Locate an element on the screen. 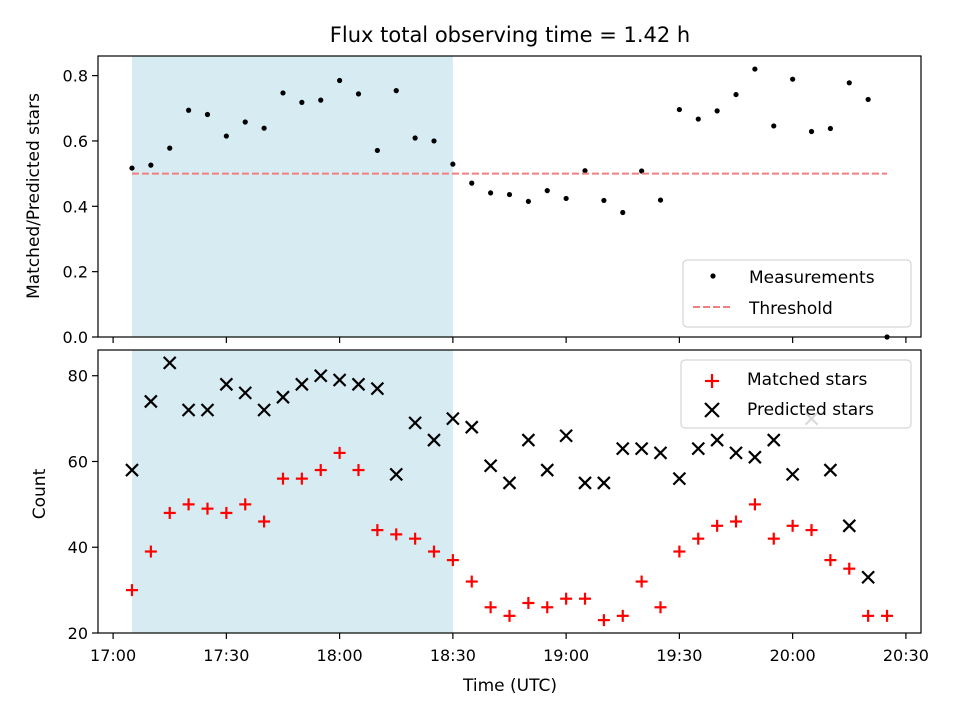  y-tick-label: 40 is located at coordinates (78, 547).